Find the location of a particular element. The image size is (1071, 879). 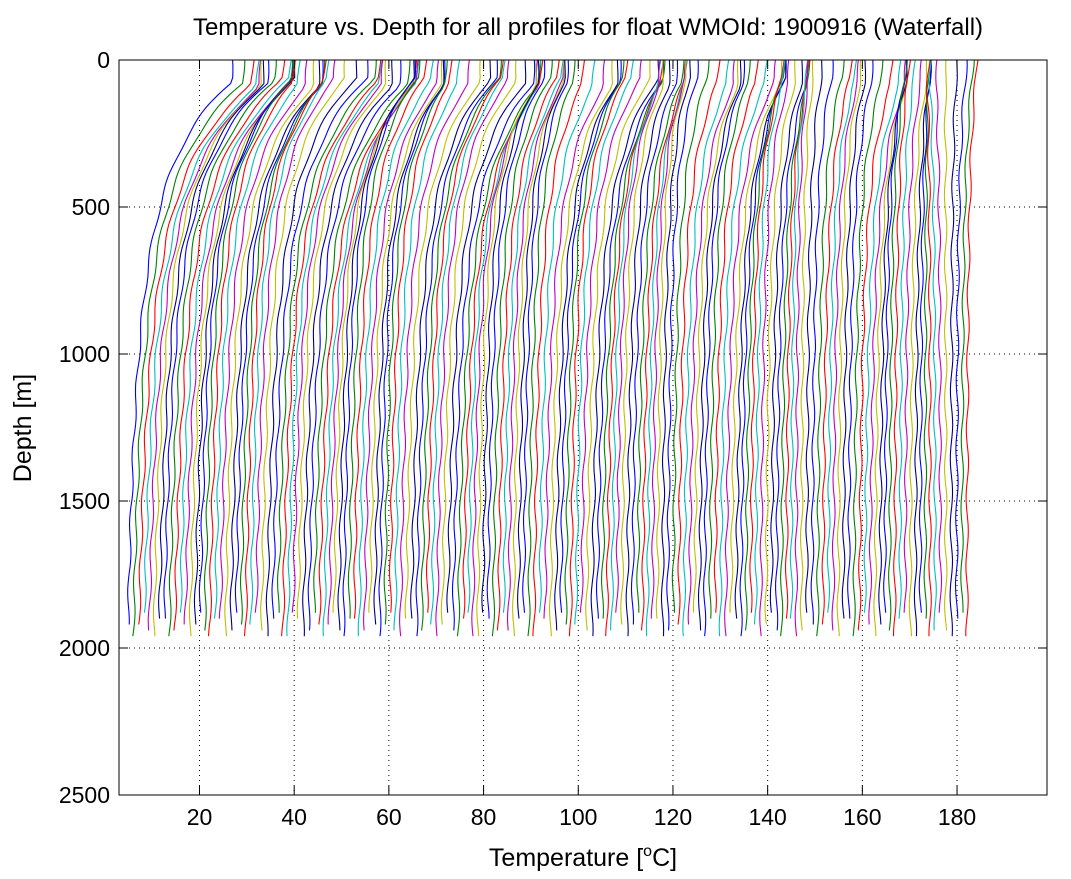

x-tick-label-2: 60 is located at coordinates (389, 817).